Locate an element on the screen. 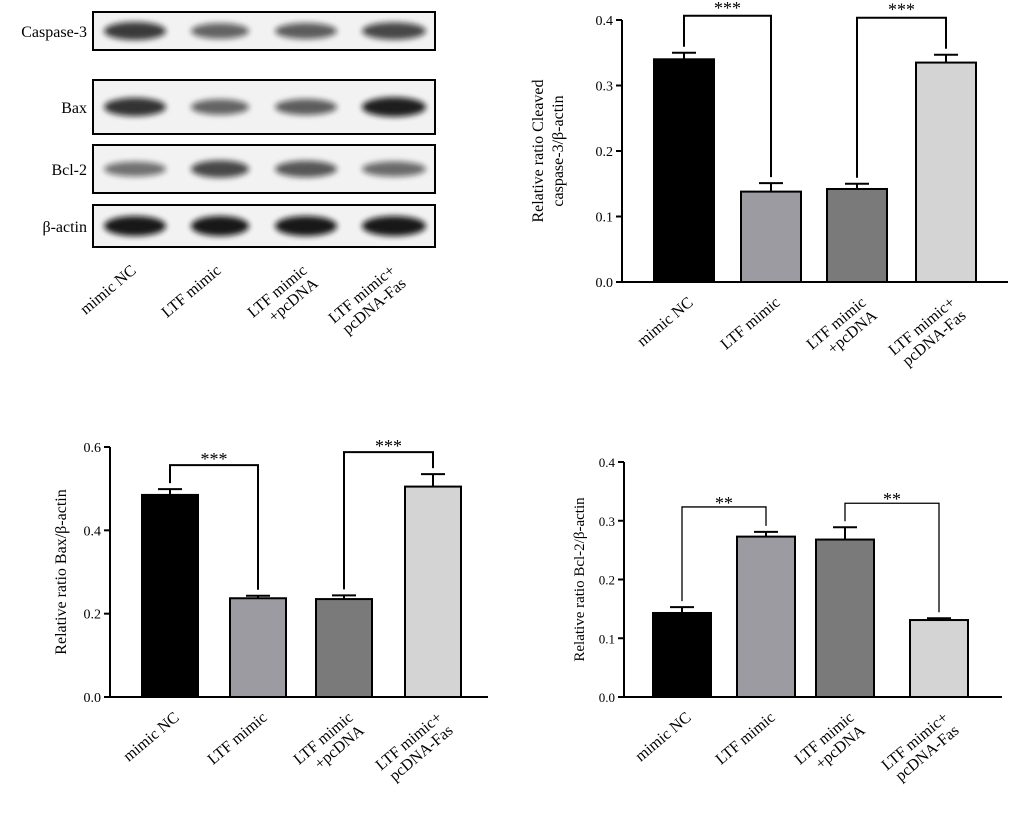 This screenshot has width=1020, height=822. blot-row-label: Bcl-2 is located at coordinates (69, 170).